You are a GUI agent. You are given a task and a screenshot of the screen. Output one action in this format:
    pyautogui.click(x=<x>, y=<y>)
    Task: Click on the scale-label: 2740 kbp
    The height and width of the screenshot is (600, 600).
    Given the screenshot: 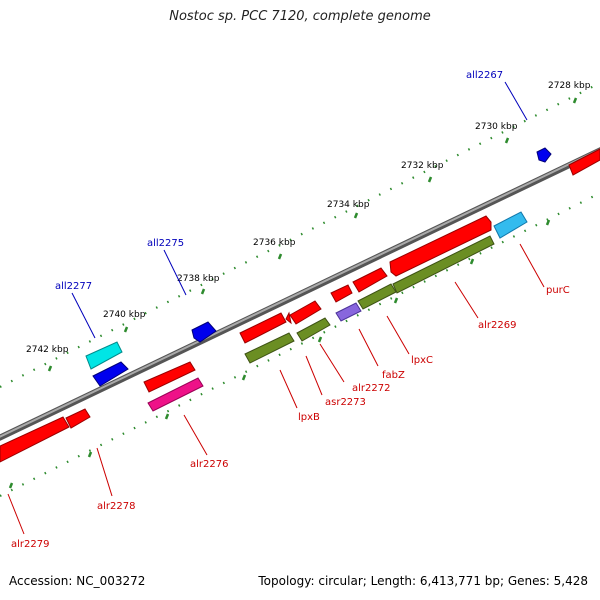 What is the action you would take?
    pyautogui.click(x=124, y=315)
    